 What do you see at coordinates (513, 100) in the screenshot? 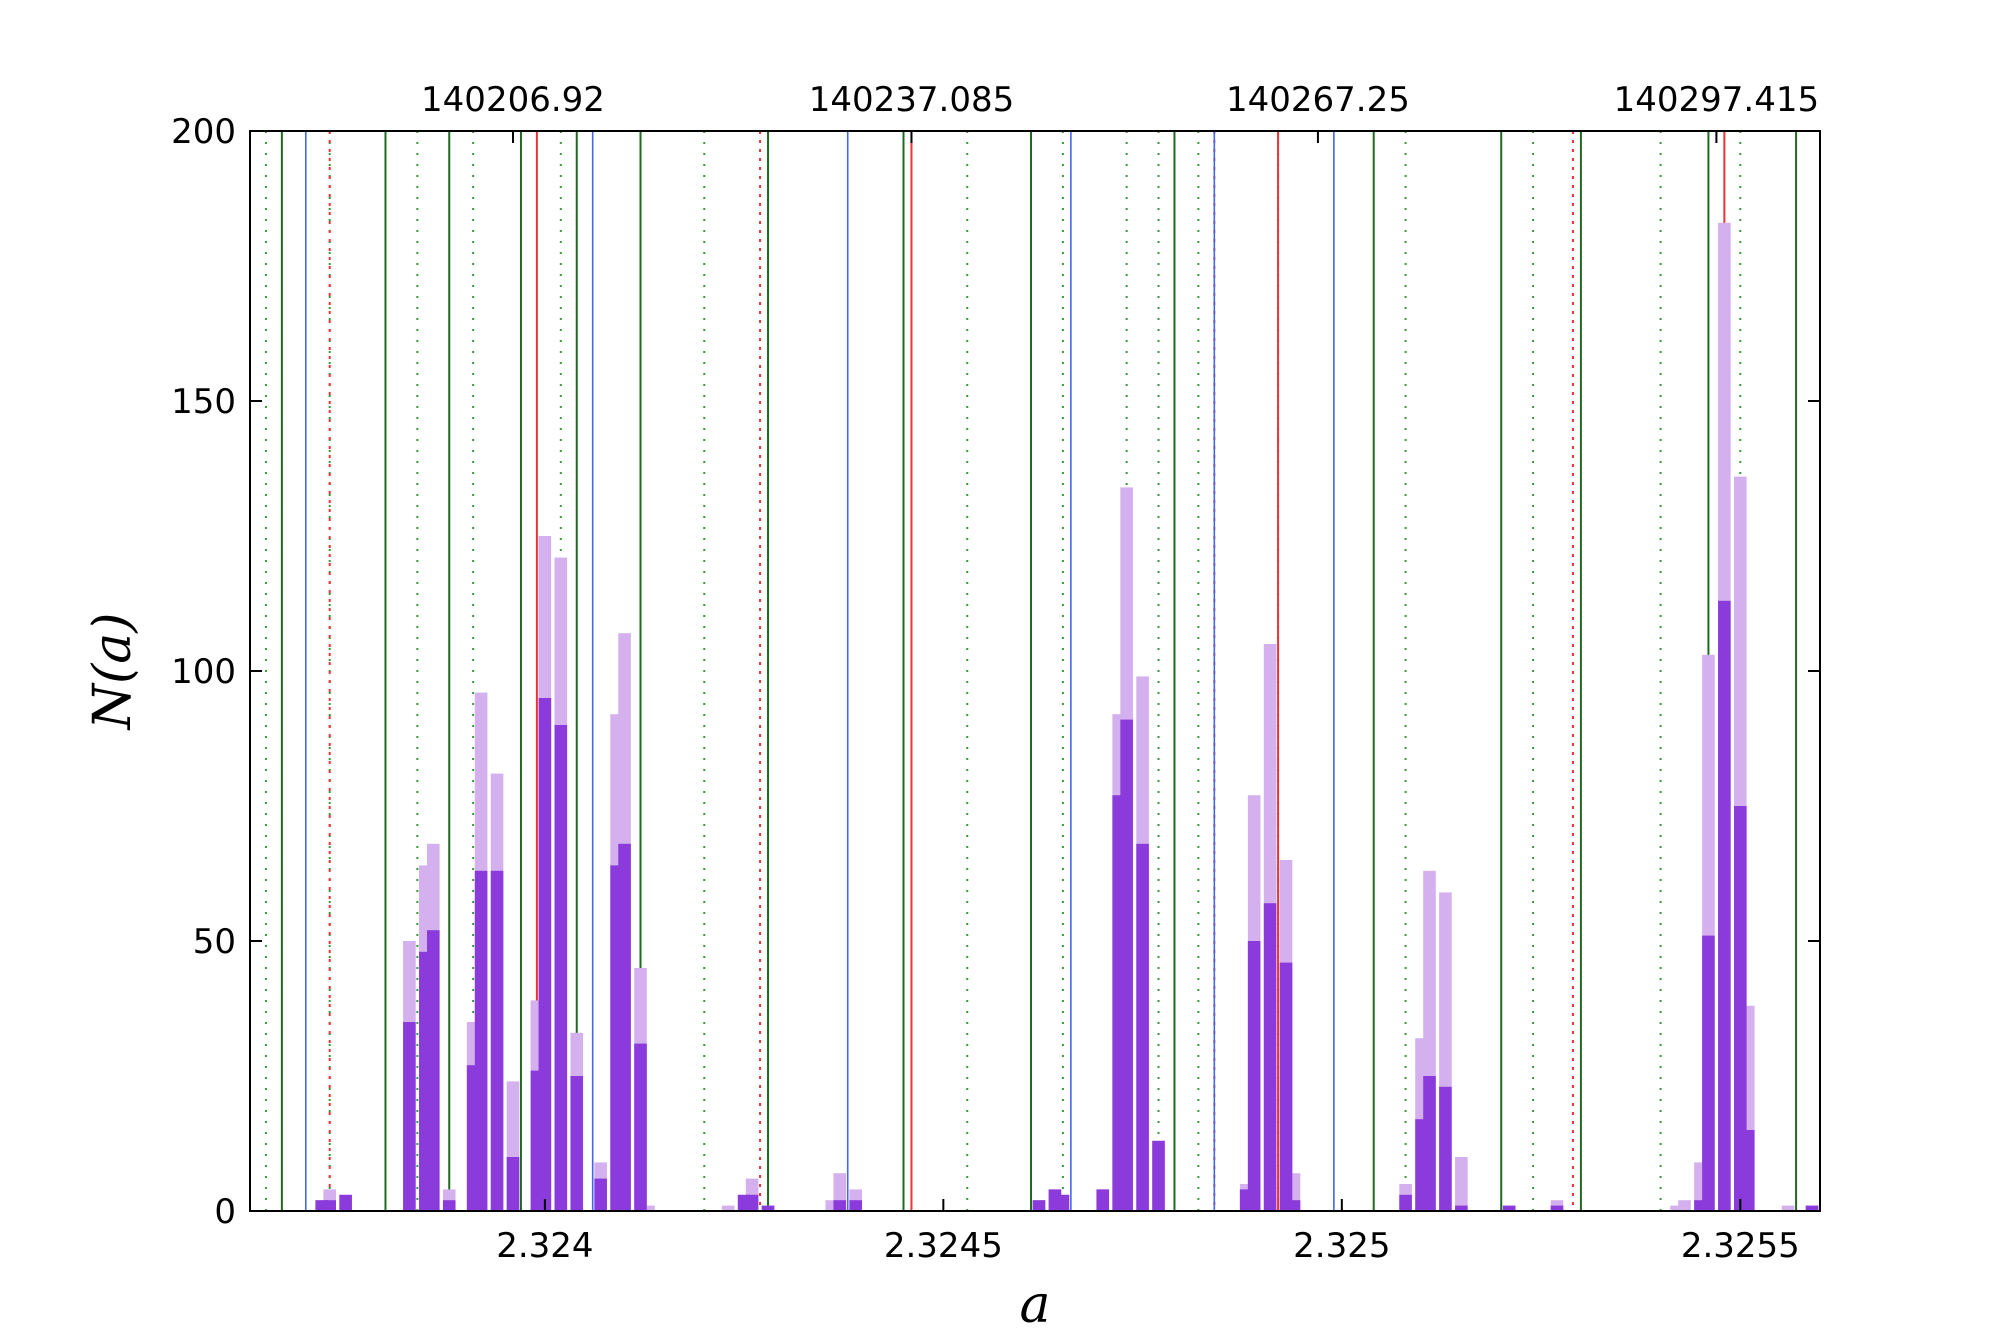
I see `top-tick-label: 140206.92` at bounding box center [513, 100].